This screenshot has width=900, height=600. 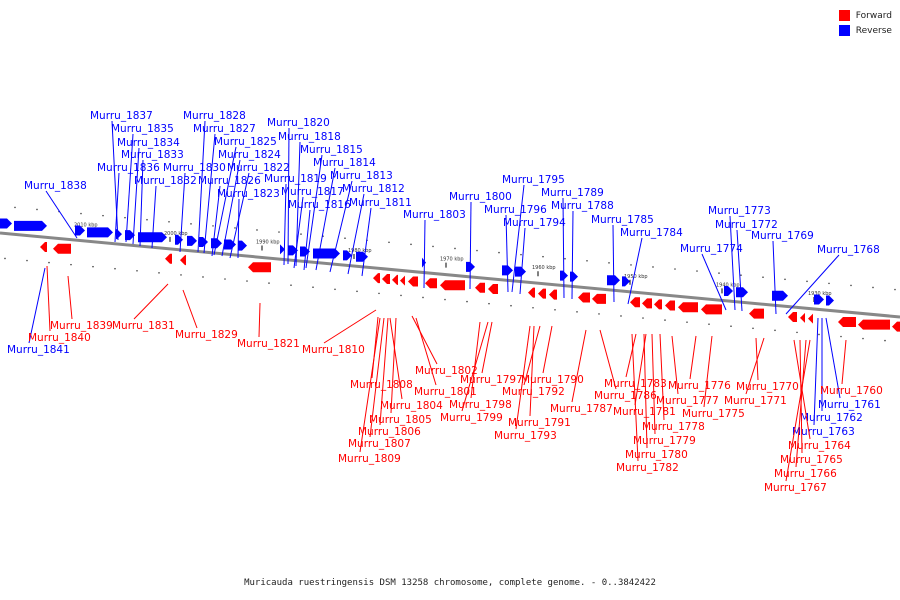 I want to click on gene-label: Murru_1801, so click(x=445, y=392).